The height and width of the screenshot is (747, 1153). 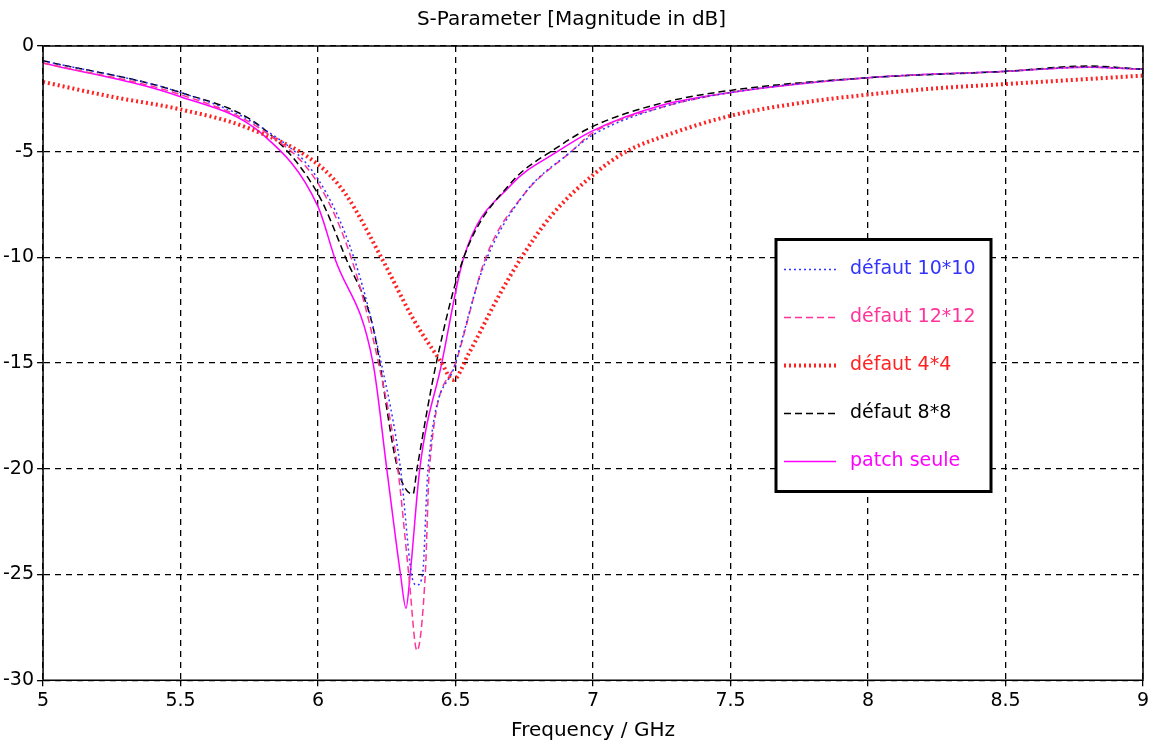 What do you see at coordinates (43, 698) in the screenshot?
I see `x-tick-label: 5` at bounding box center [43, 698].